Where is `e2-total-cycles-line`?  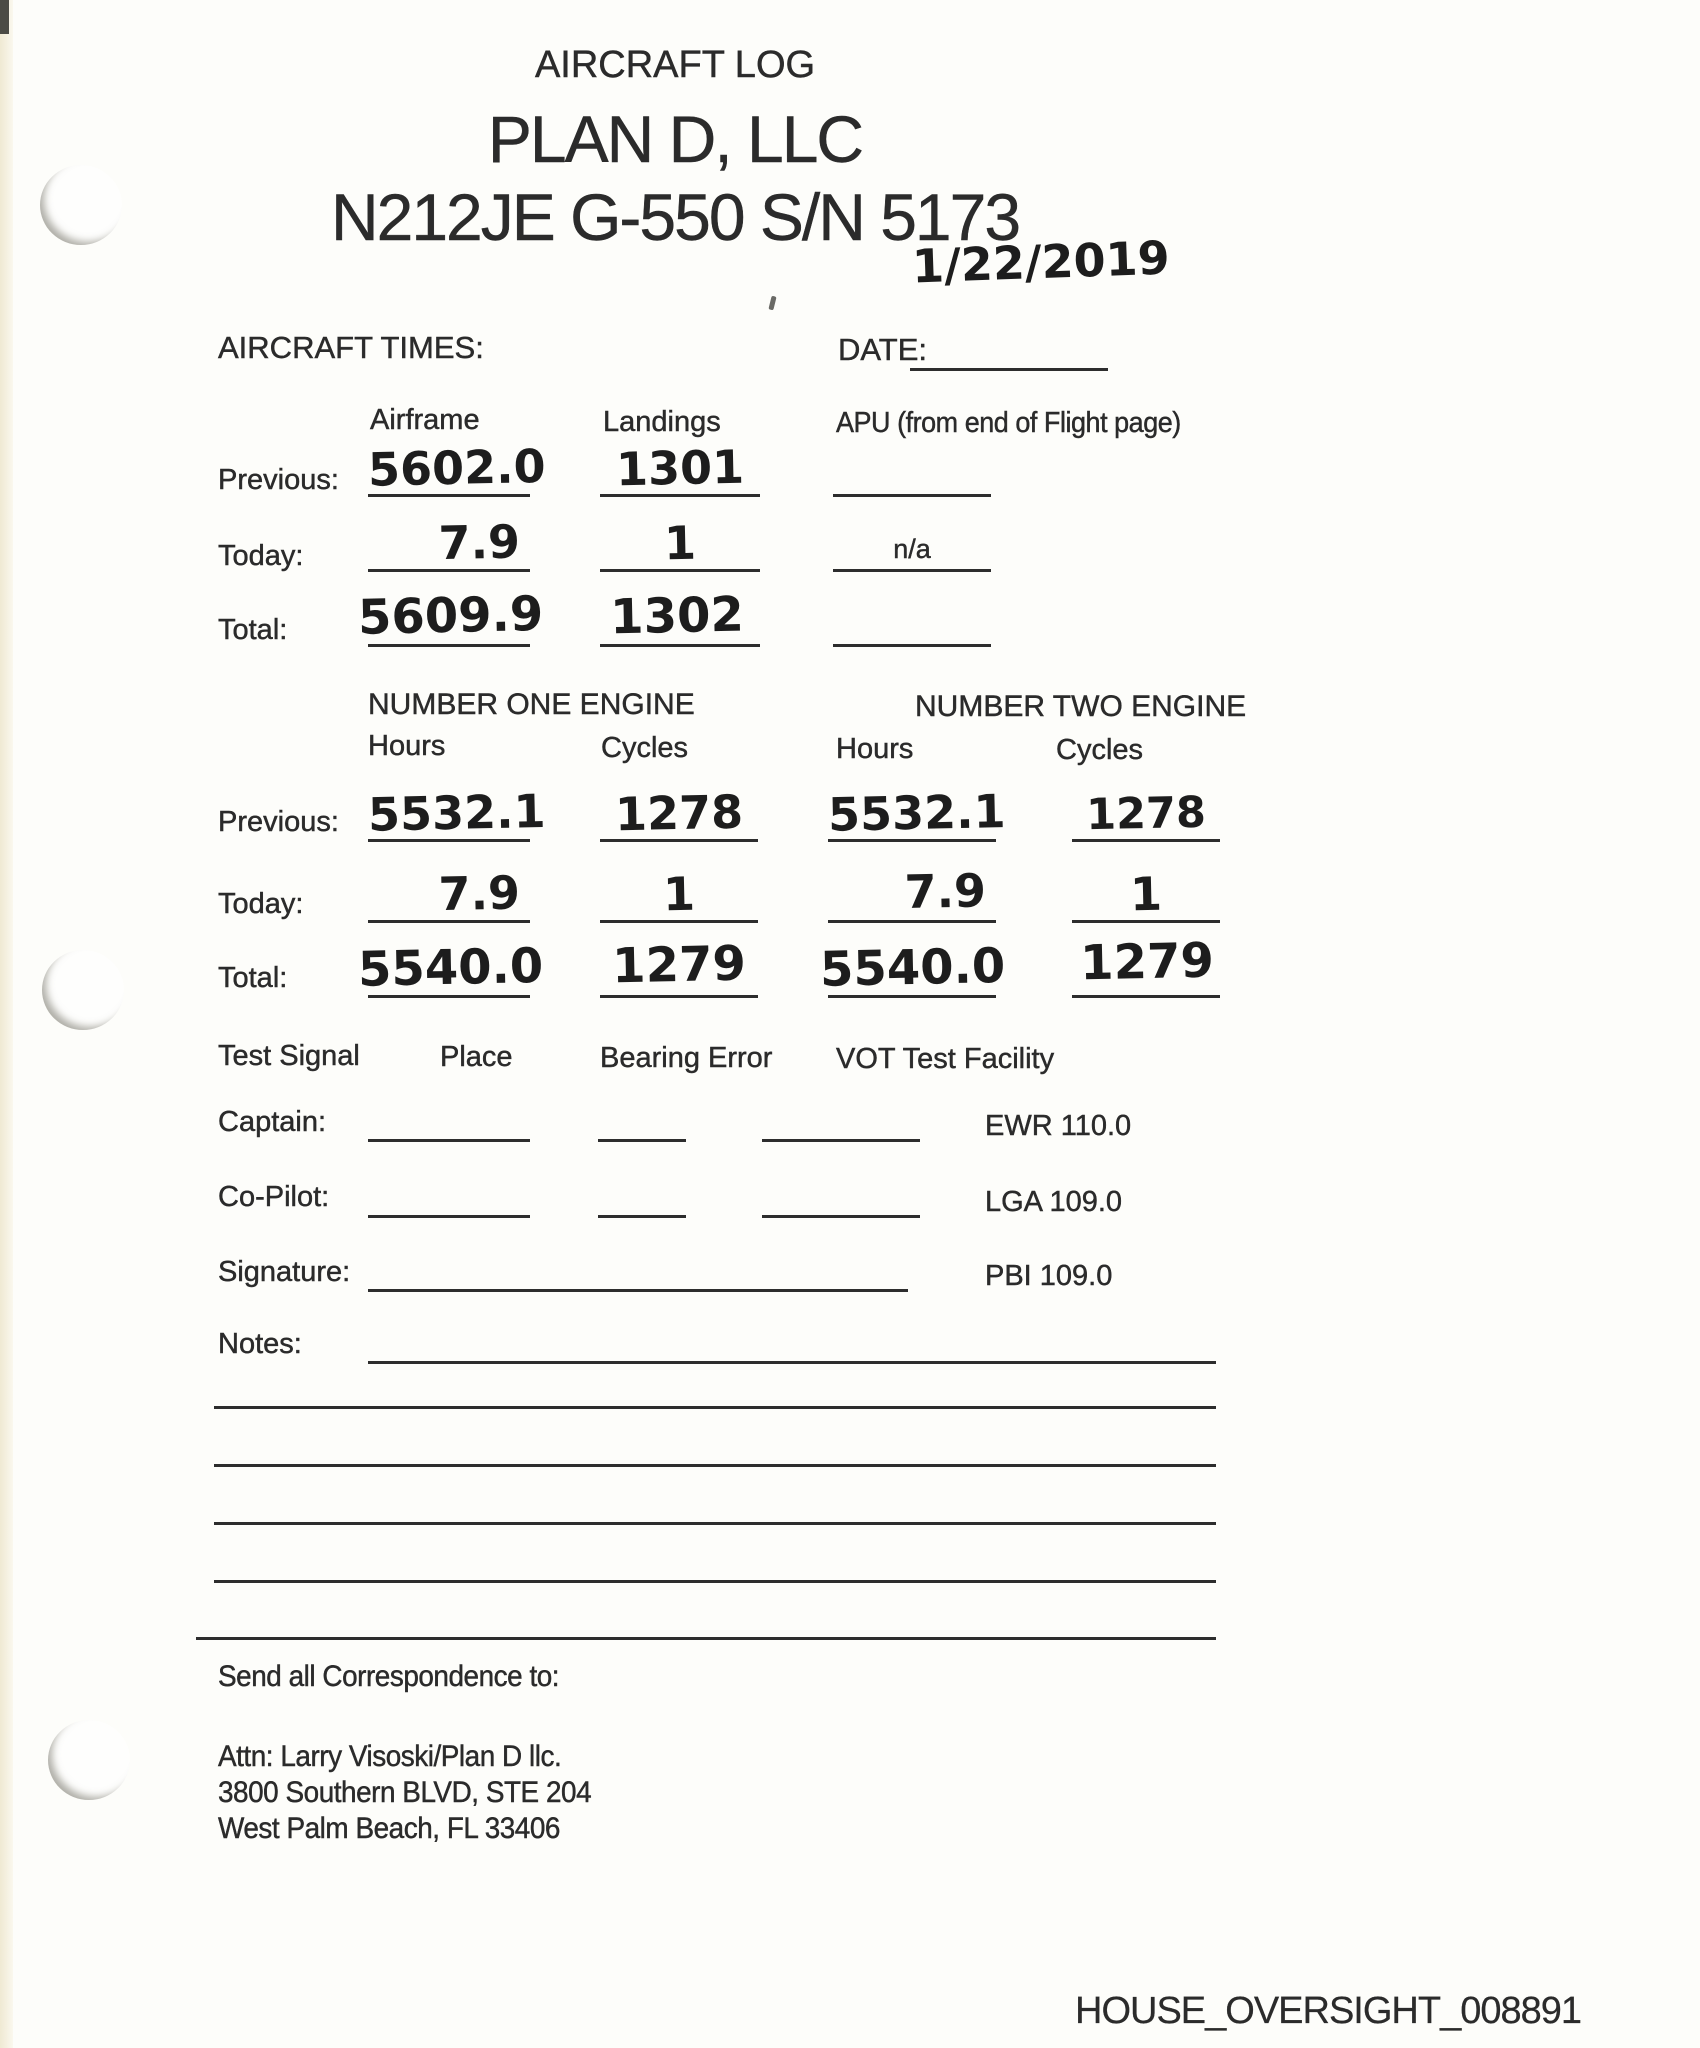 e2-total-cycles-line is located at coordinates (1146, 996).